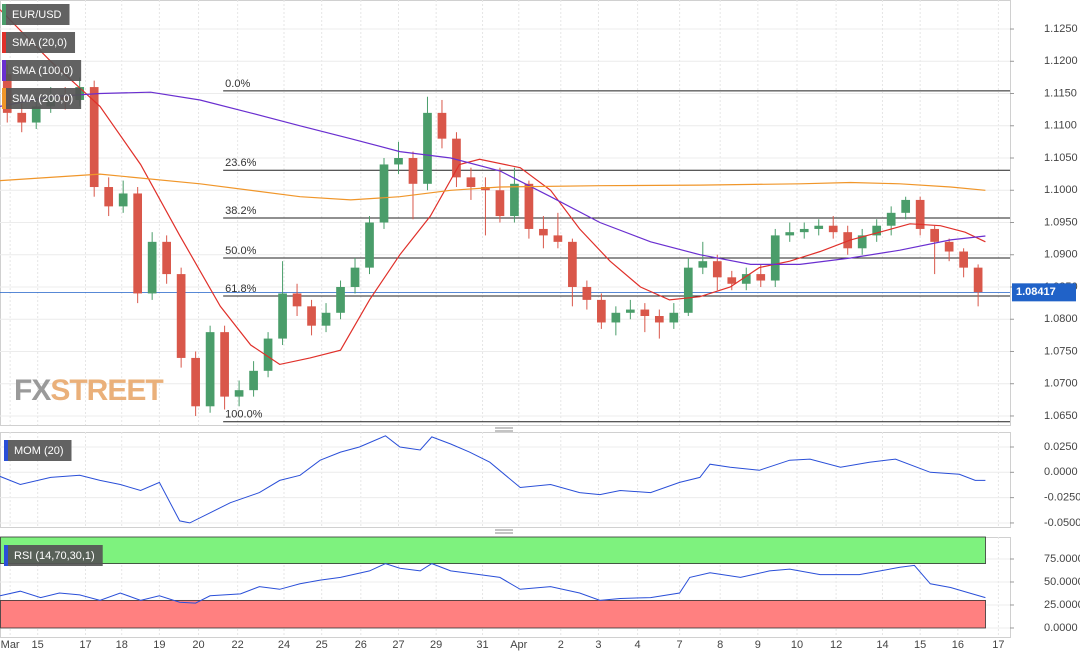 The height and width of the screenshot is (655, 1080). What do you see at coordinates (1062, 559) in the screenshot?
I see `y-tick-label: 75.0000` at bounding box center [1062, 559].